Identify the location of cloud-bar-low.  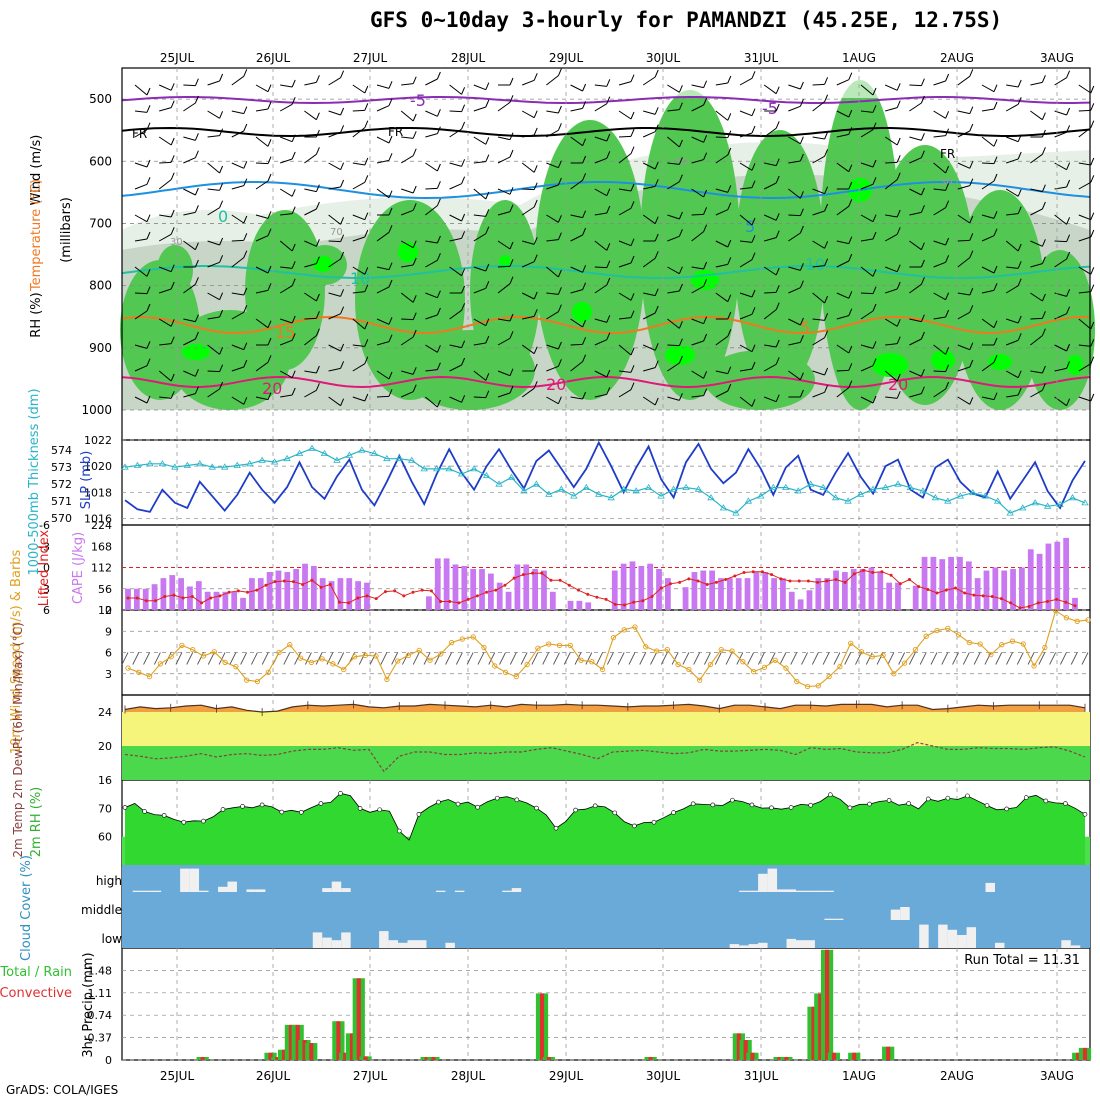
(393, 944).